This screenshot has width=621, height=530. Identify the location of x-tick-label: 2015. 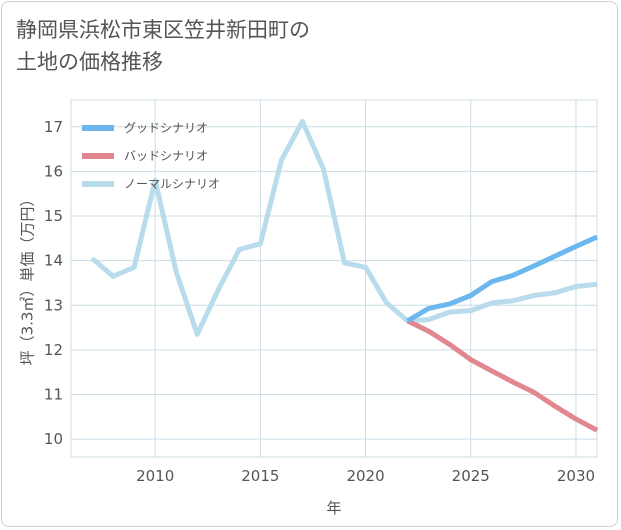
(260, 476).